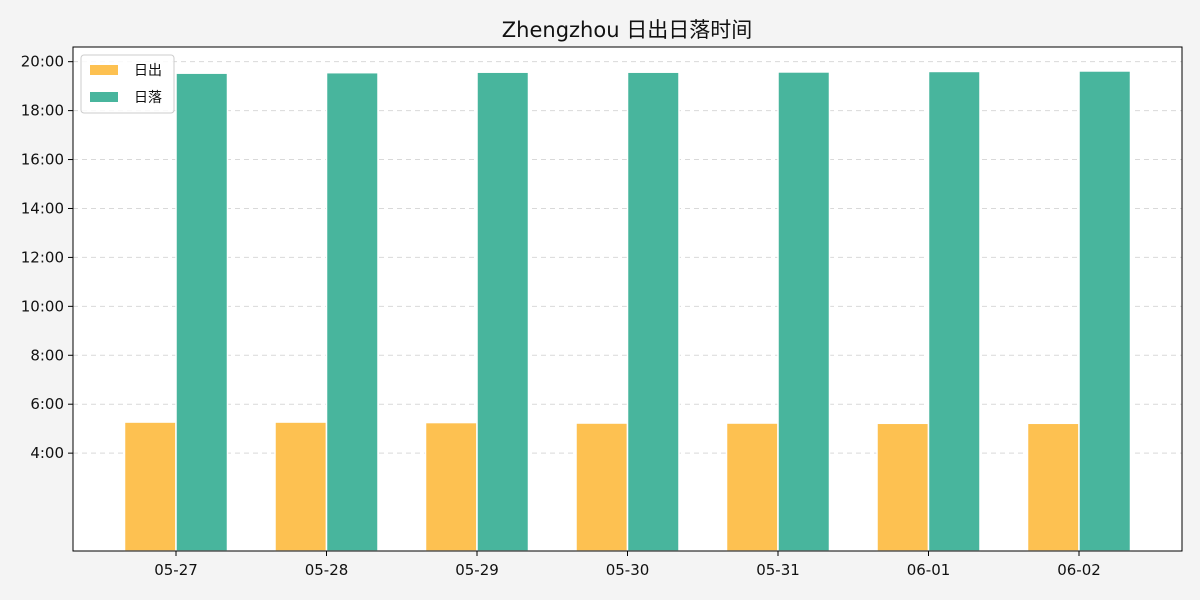  Describe the element at coordinates (104, 70) in the screenshot. I see `legend-swatch-sunrise` at that location.